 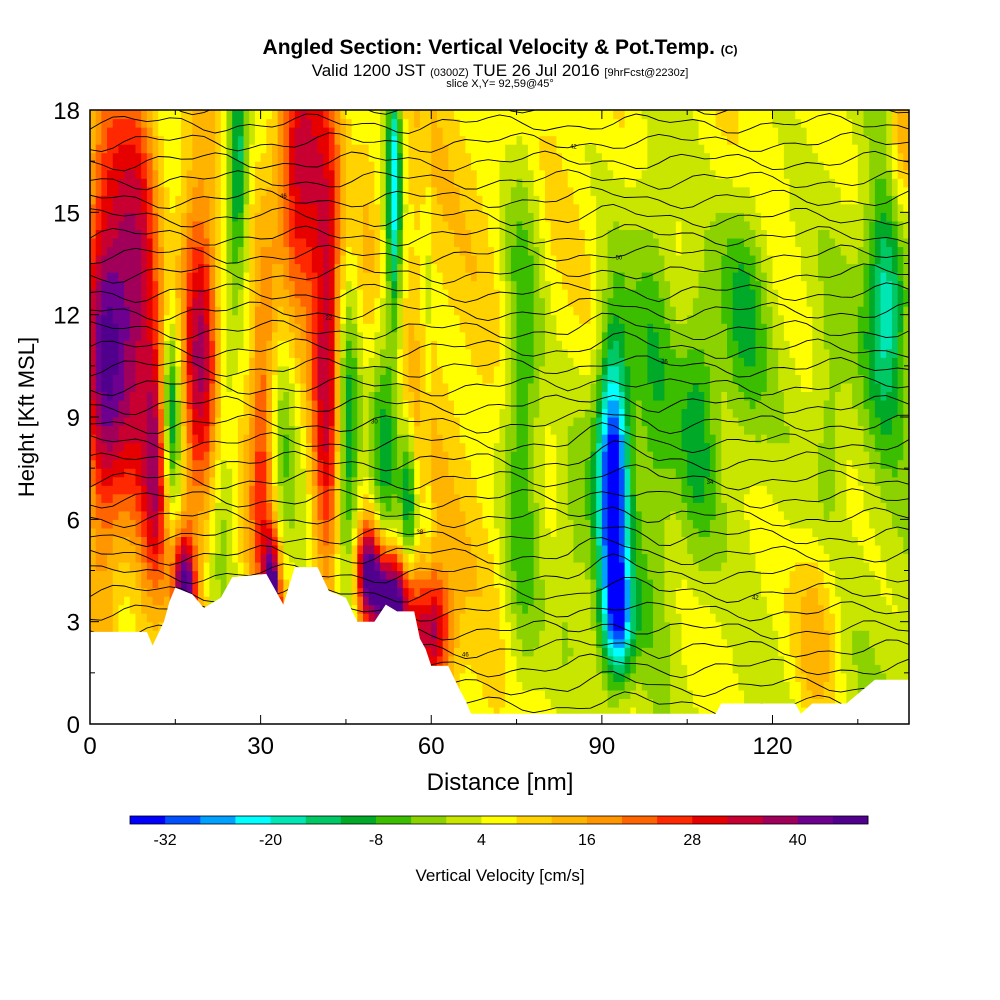 I want to click on y-tick-label: 15, so click(x=66, y=213).